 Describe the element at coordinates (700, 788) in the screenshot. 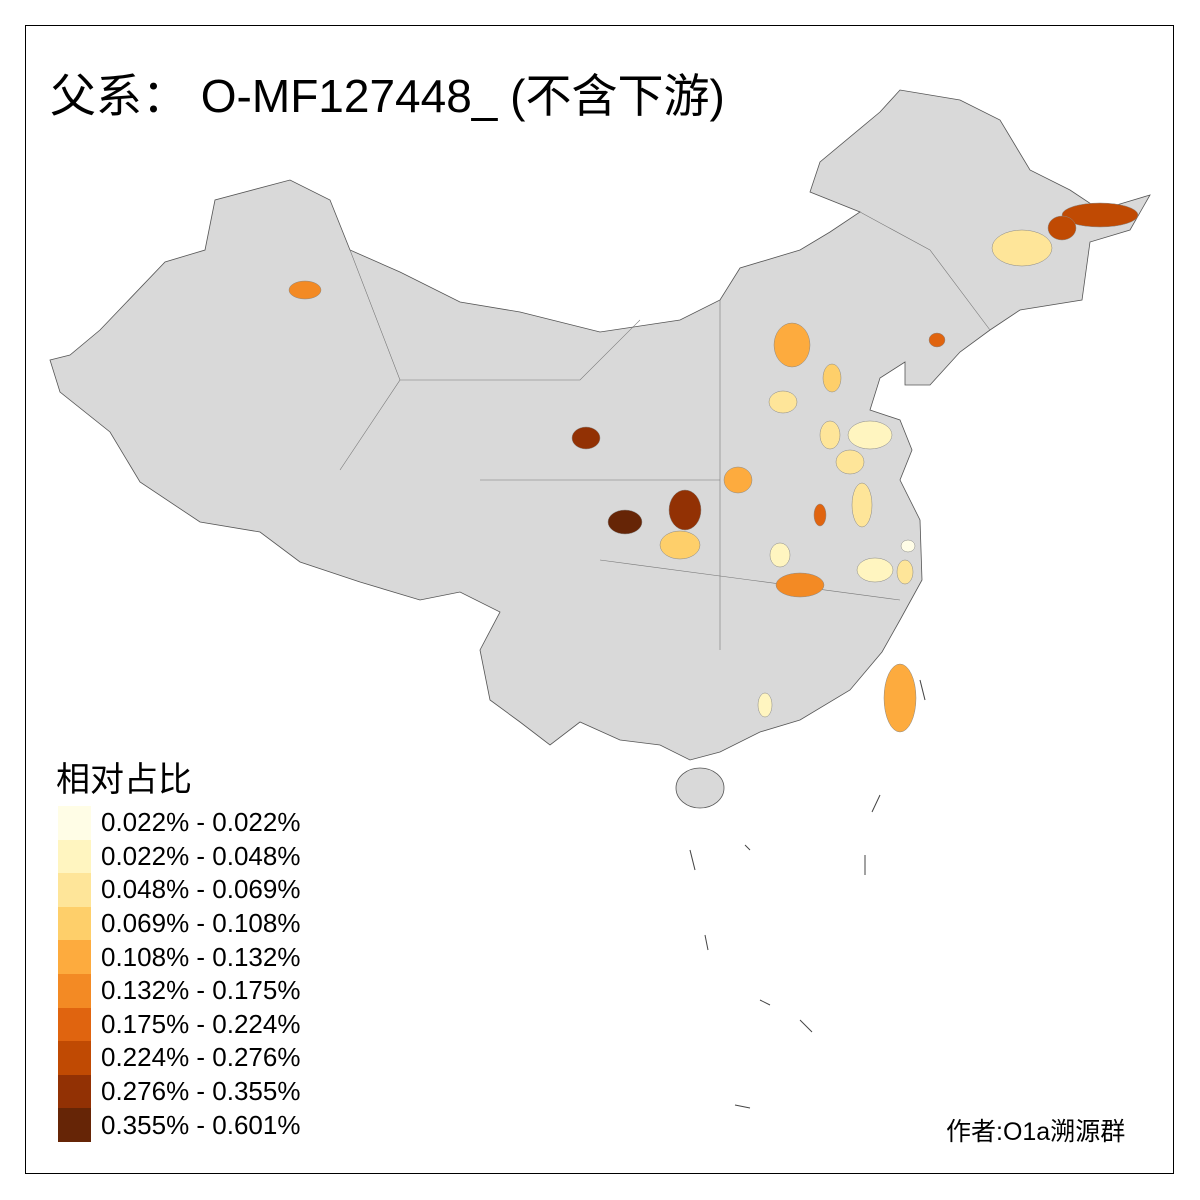

I see `hainan-island` at that location.